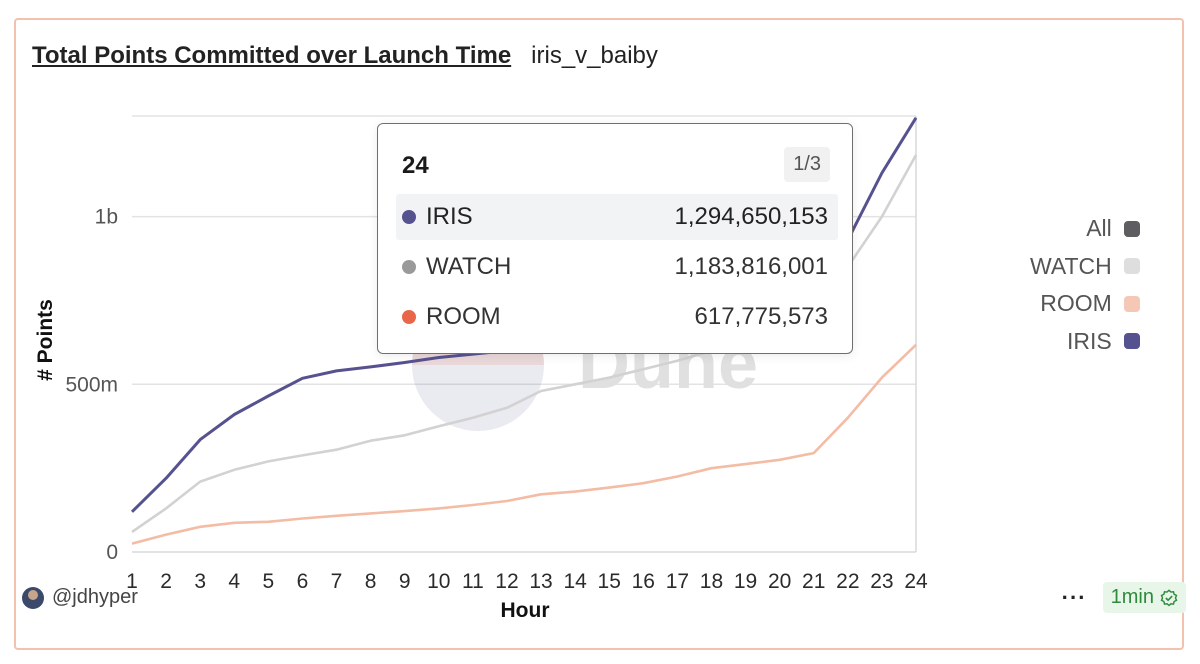 The height and width of the screenshot is (664, 1200). I want to click on legend: All WATCH ROOM IRIS, so click(1085, 285).